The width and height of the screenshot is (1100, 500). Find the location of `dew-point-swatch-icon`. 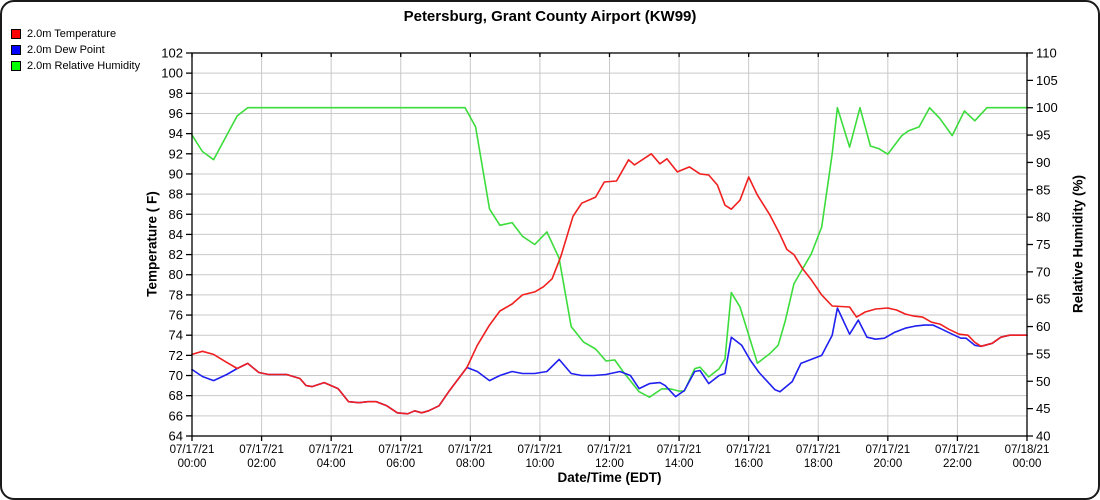

dew-point-swatch-icon is located at coordinates (16, 50).